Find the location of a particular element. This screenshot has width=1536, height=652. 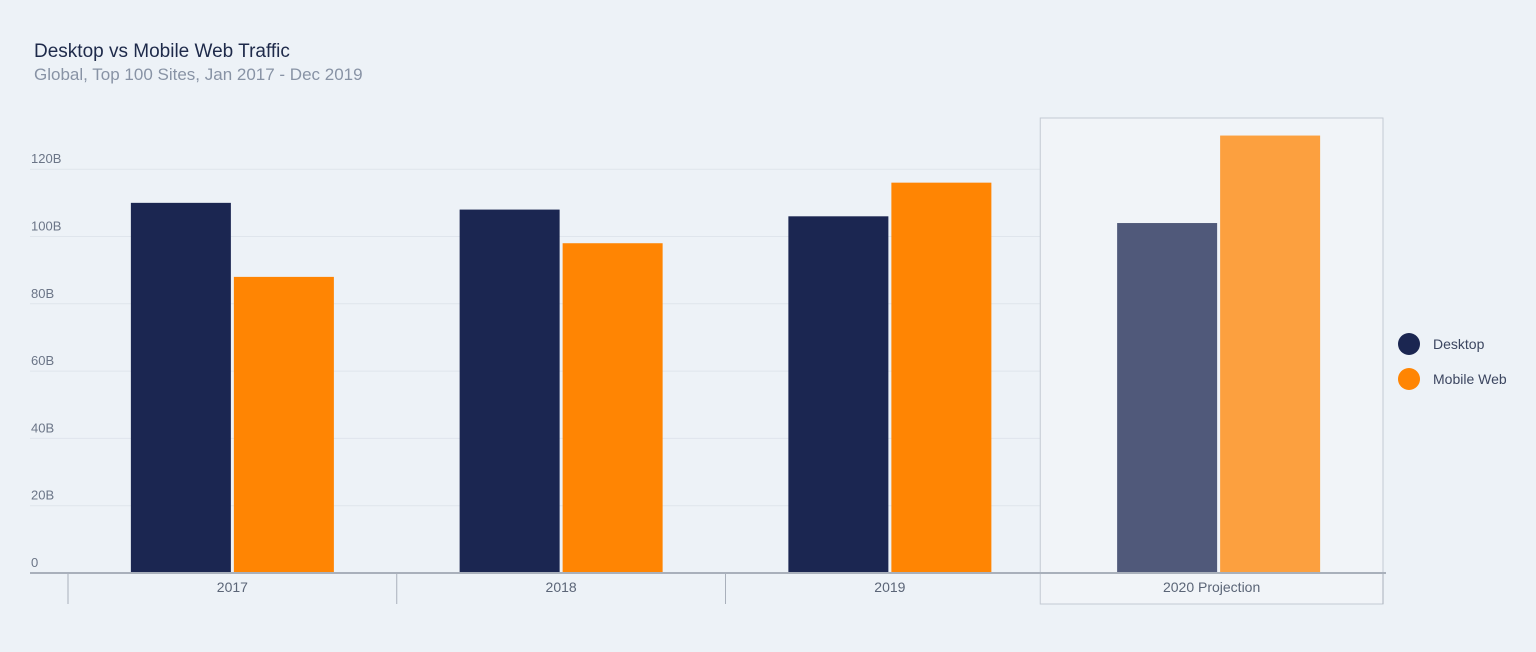

x-tick-label: 2019 is located at coordinates (889, 587).